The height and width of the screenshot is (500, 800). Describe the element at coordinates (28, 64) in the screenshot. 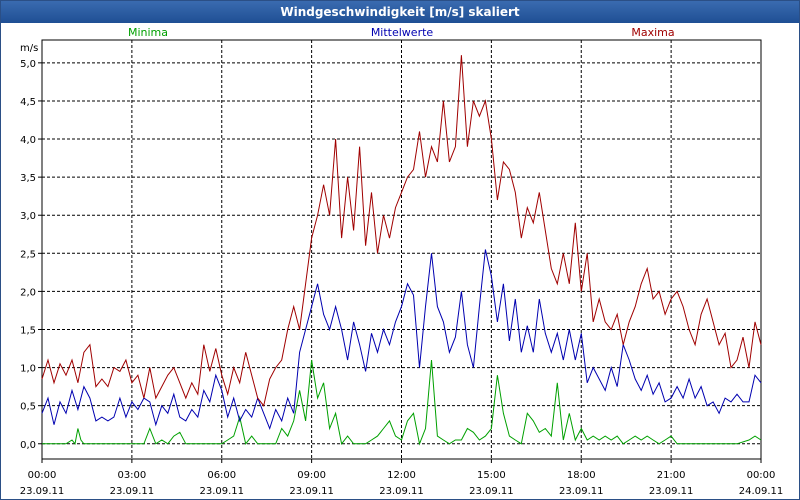

I see `y-tick-label: 5,0` at that location.